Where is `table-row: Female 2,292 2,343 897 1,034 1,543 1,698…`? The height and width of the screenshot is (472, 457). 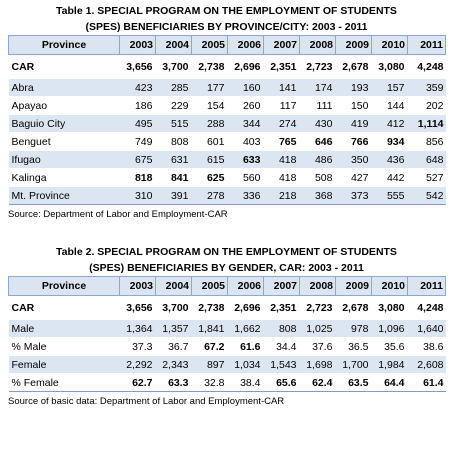 table-row: Female 2,292 2,343 897 1,034 1,543 1,698… is located at coordinates (227, 364).